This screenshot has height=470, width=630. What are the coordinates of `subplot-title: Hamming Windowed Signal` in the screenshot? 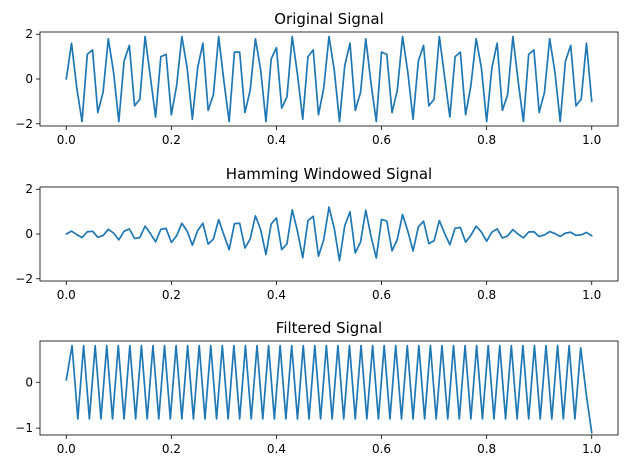 It's located at (329, 174).